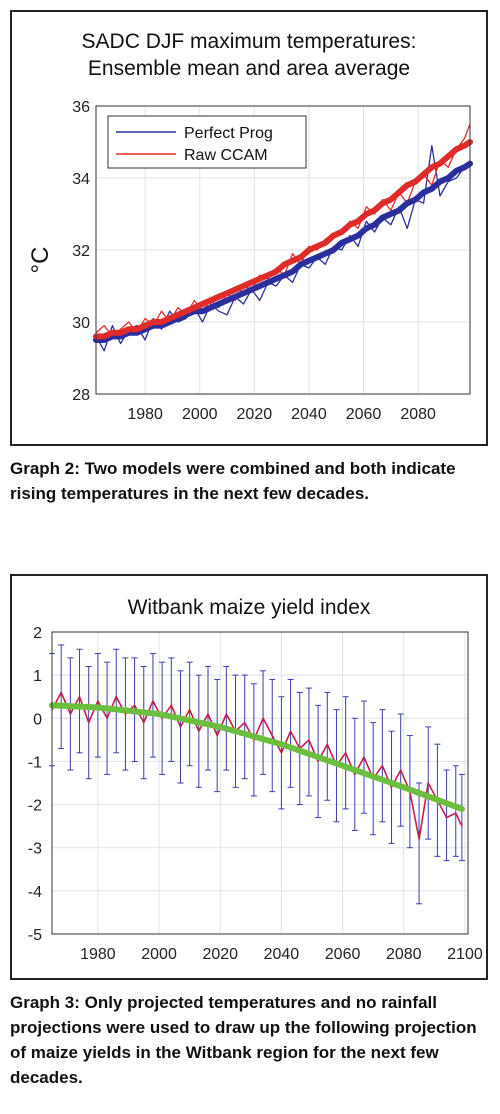  Describe the element at coordinates (37, 676) in the screenshot. I see `y-tick-label: 1` at that location.